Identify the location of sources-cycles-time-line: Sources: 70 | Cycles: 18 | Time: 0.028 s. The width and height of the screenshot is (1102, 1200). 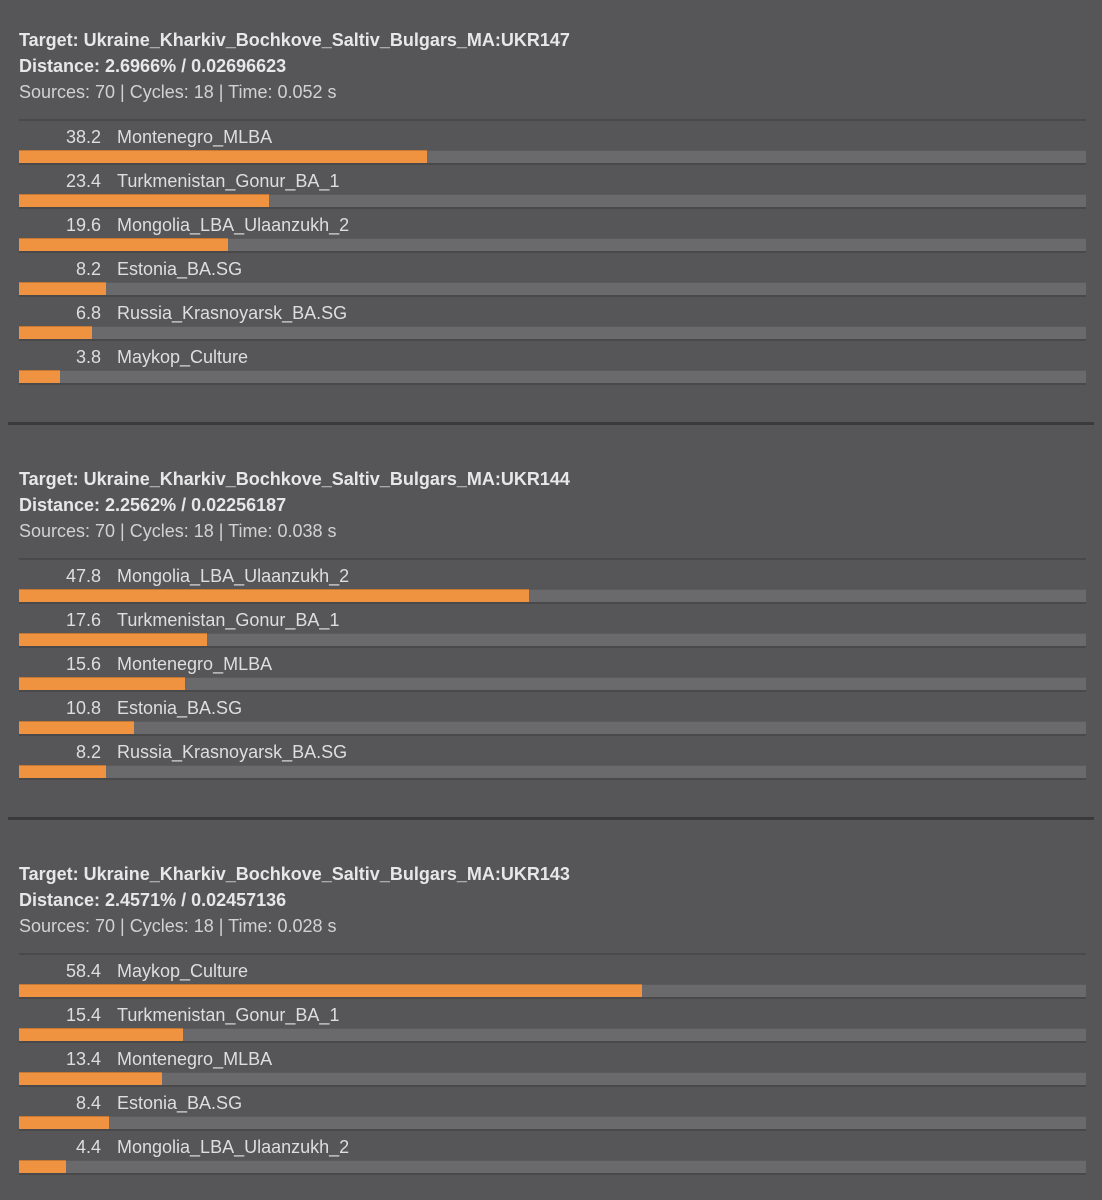
(178, 926).